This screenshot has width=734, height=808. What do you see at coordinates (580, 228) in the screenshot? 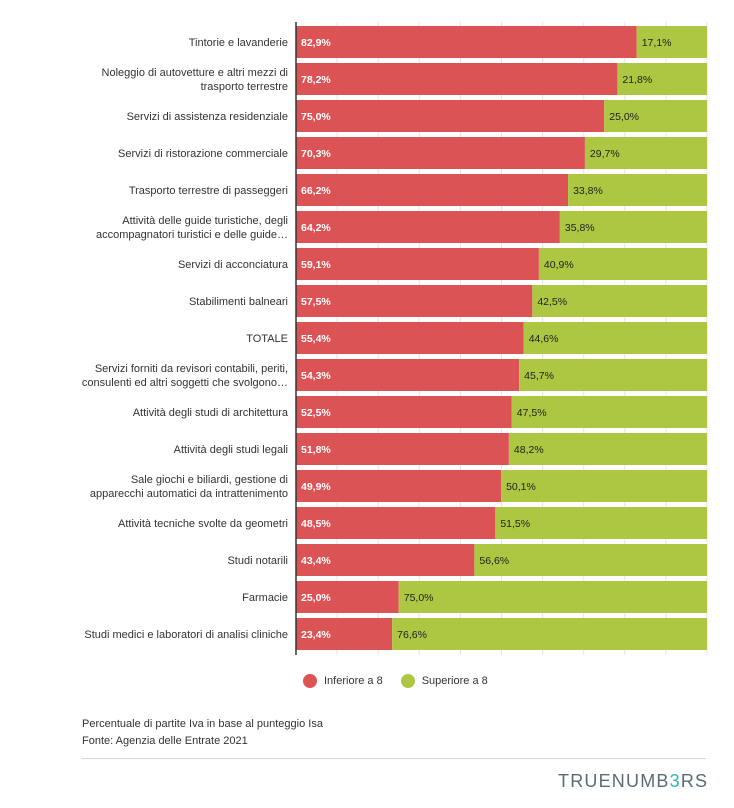
I see `data-label: 35,8%` at bounding box center [580, 228].